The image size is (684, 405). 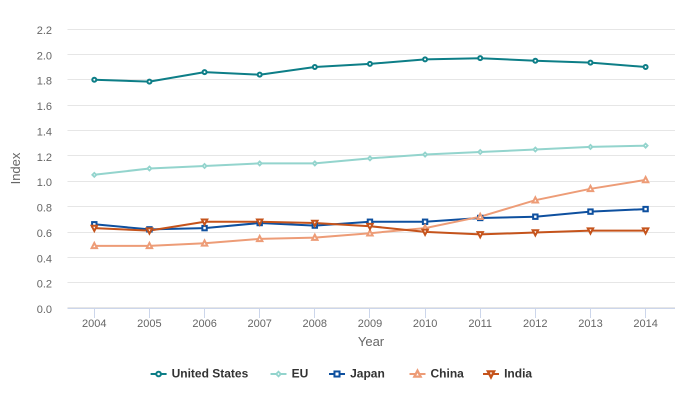 I want to click on svg-text: 2010, so click(x=425, y=324).